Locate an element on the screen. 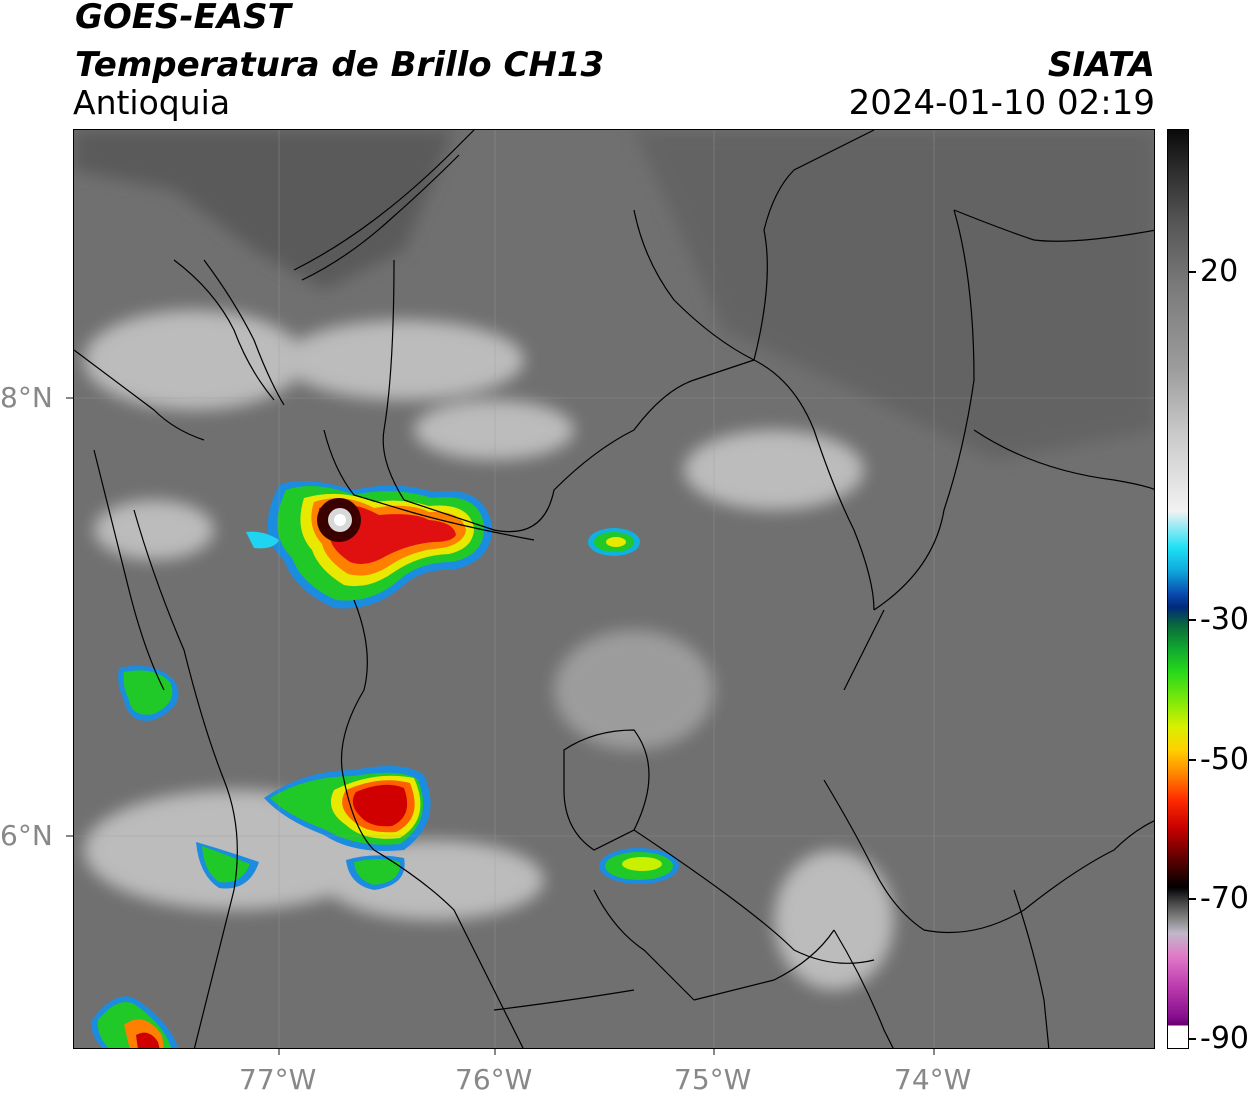 Image resolution: width=1252 pixels, height=1099 pixels. y-label-6n: 6°N is located at coordinates (26, 835).